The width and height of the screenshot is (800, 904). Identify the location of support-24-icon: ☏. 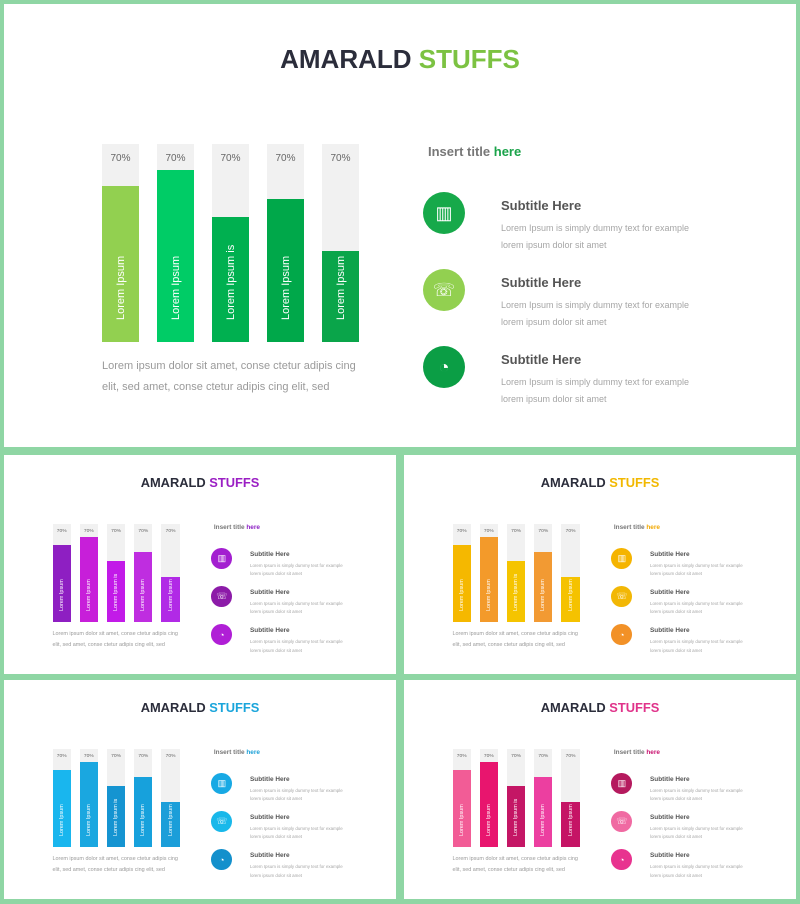
(622, 596).